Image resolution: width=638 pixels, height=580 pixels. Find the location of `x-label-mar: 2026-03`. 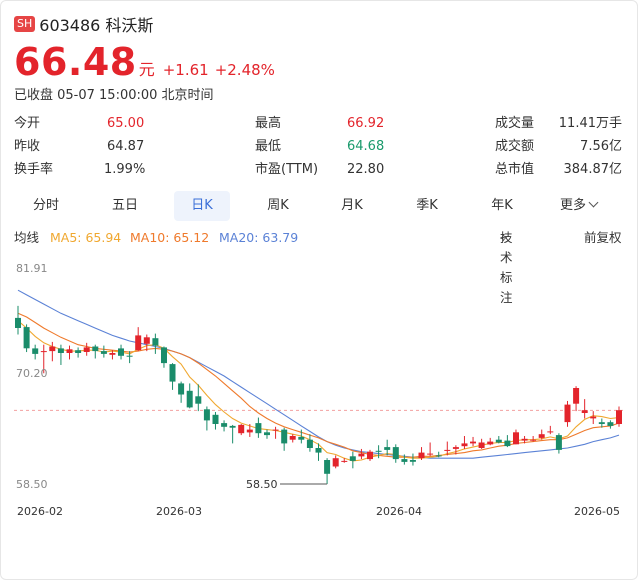

x-label-mar: 2026-03 is located at coordinates (179, 511).